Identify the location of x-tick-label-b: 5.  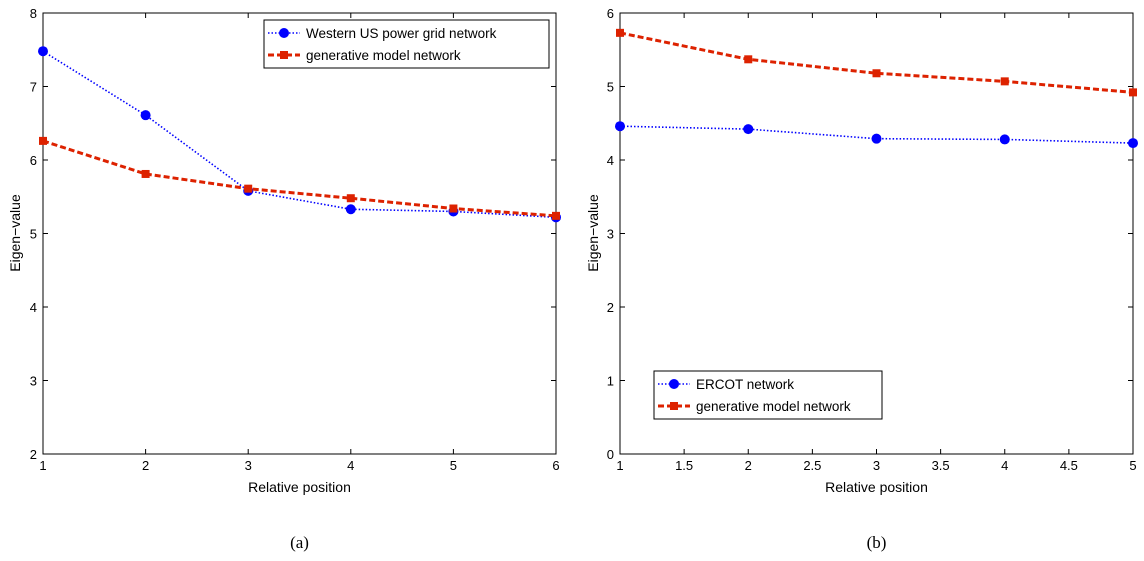
(1132, 465).